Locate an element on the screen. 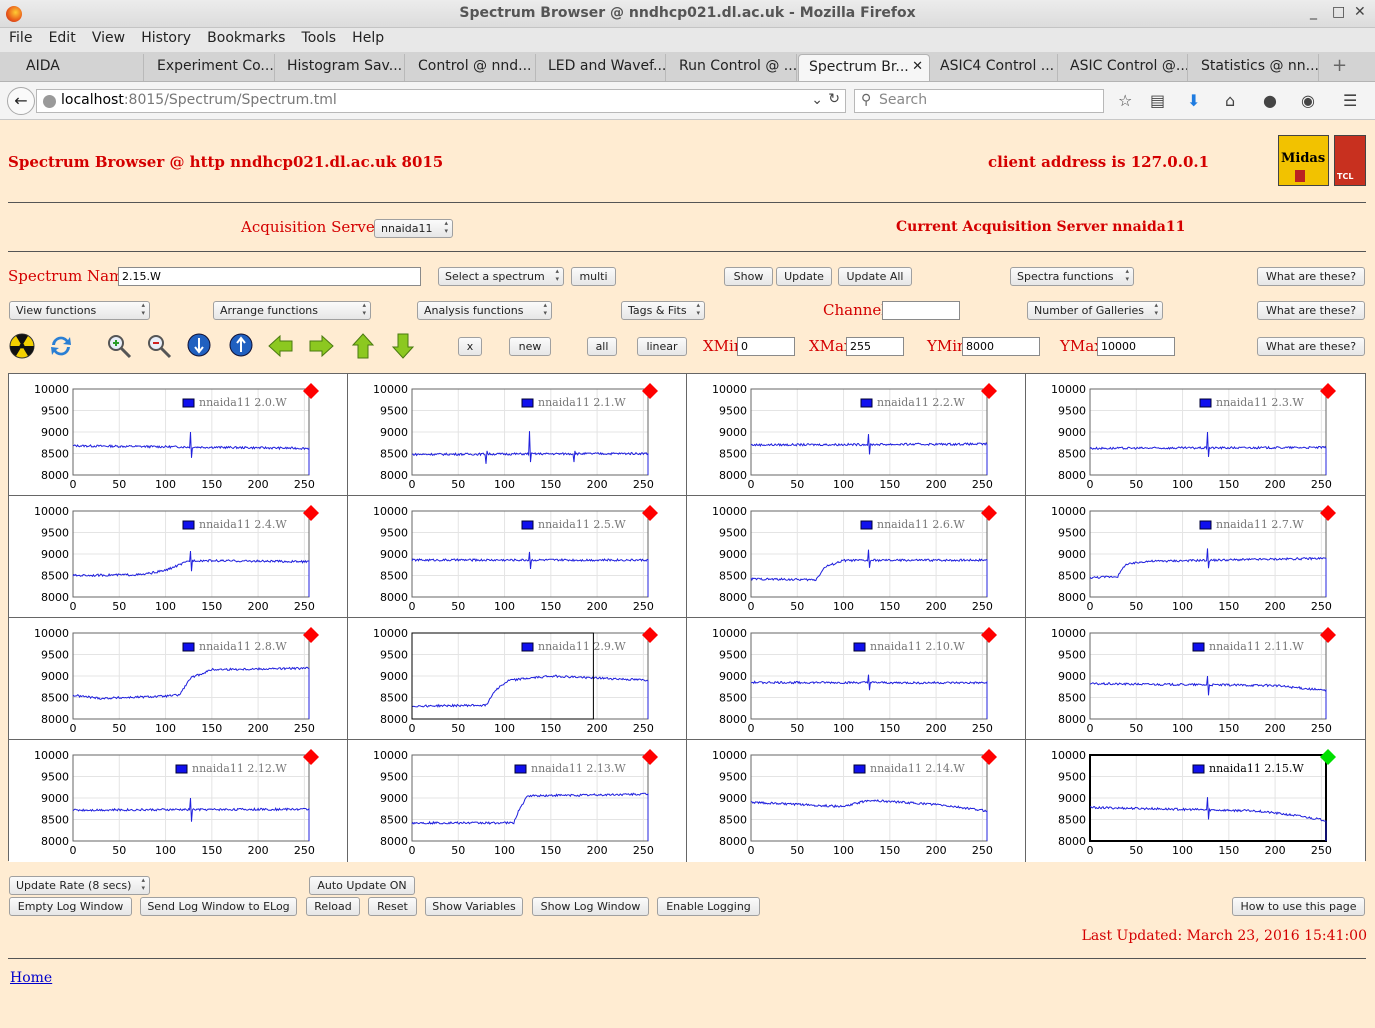  help-button-2: What are these? is located at coordinates (1311, 310).